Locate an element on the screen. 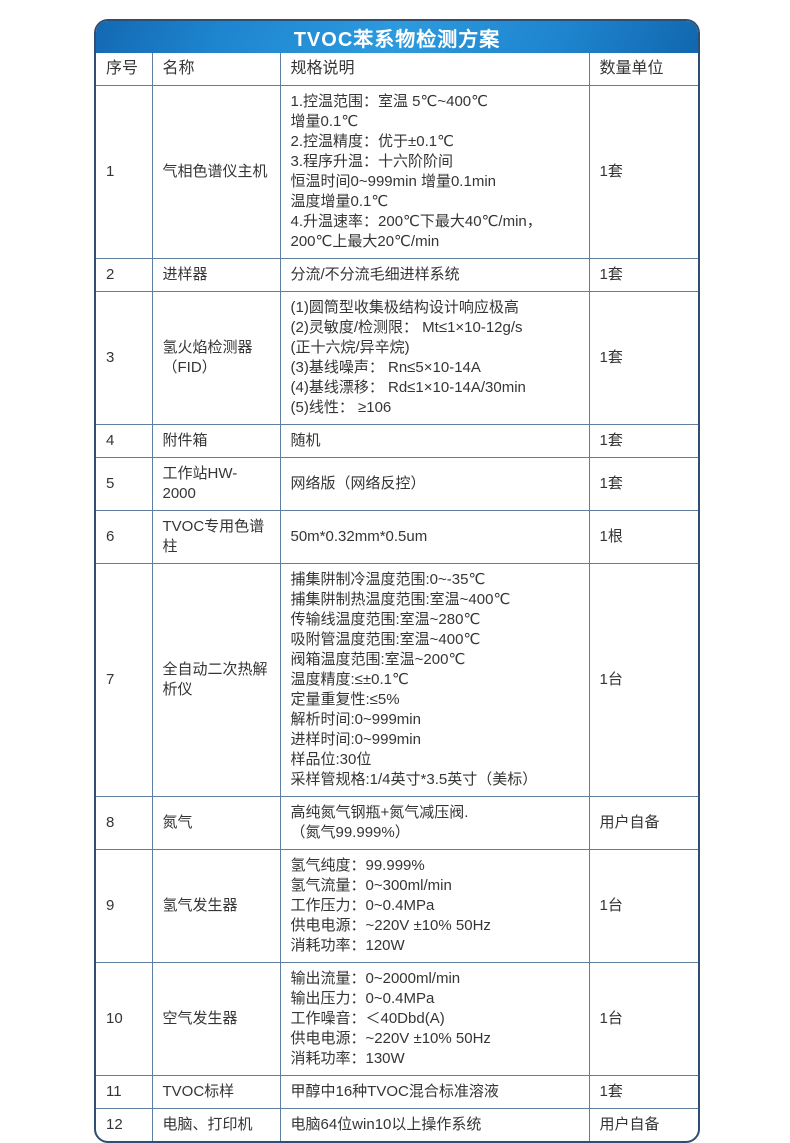 This screenshot has width=790, height=1143. row-number: 6 is located at coordinates (124, 537).